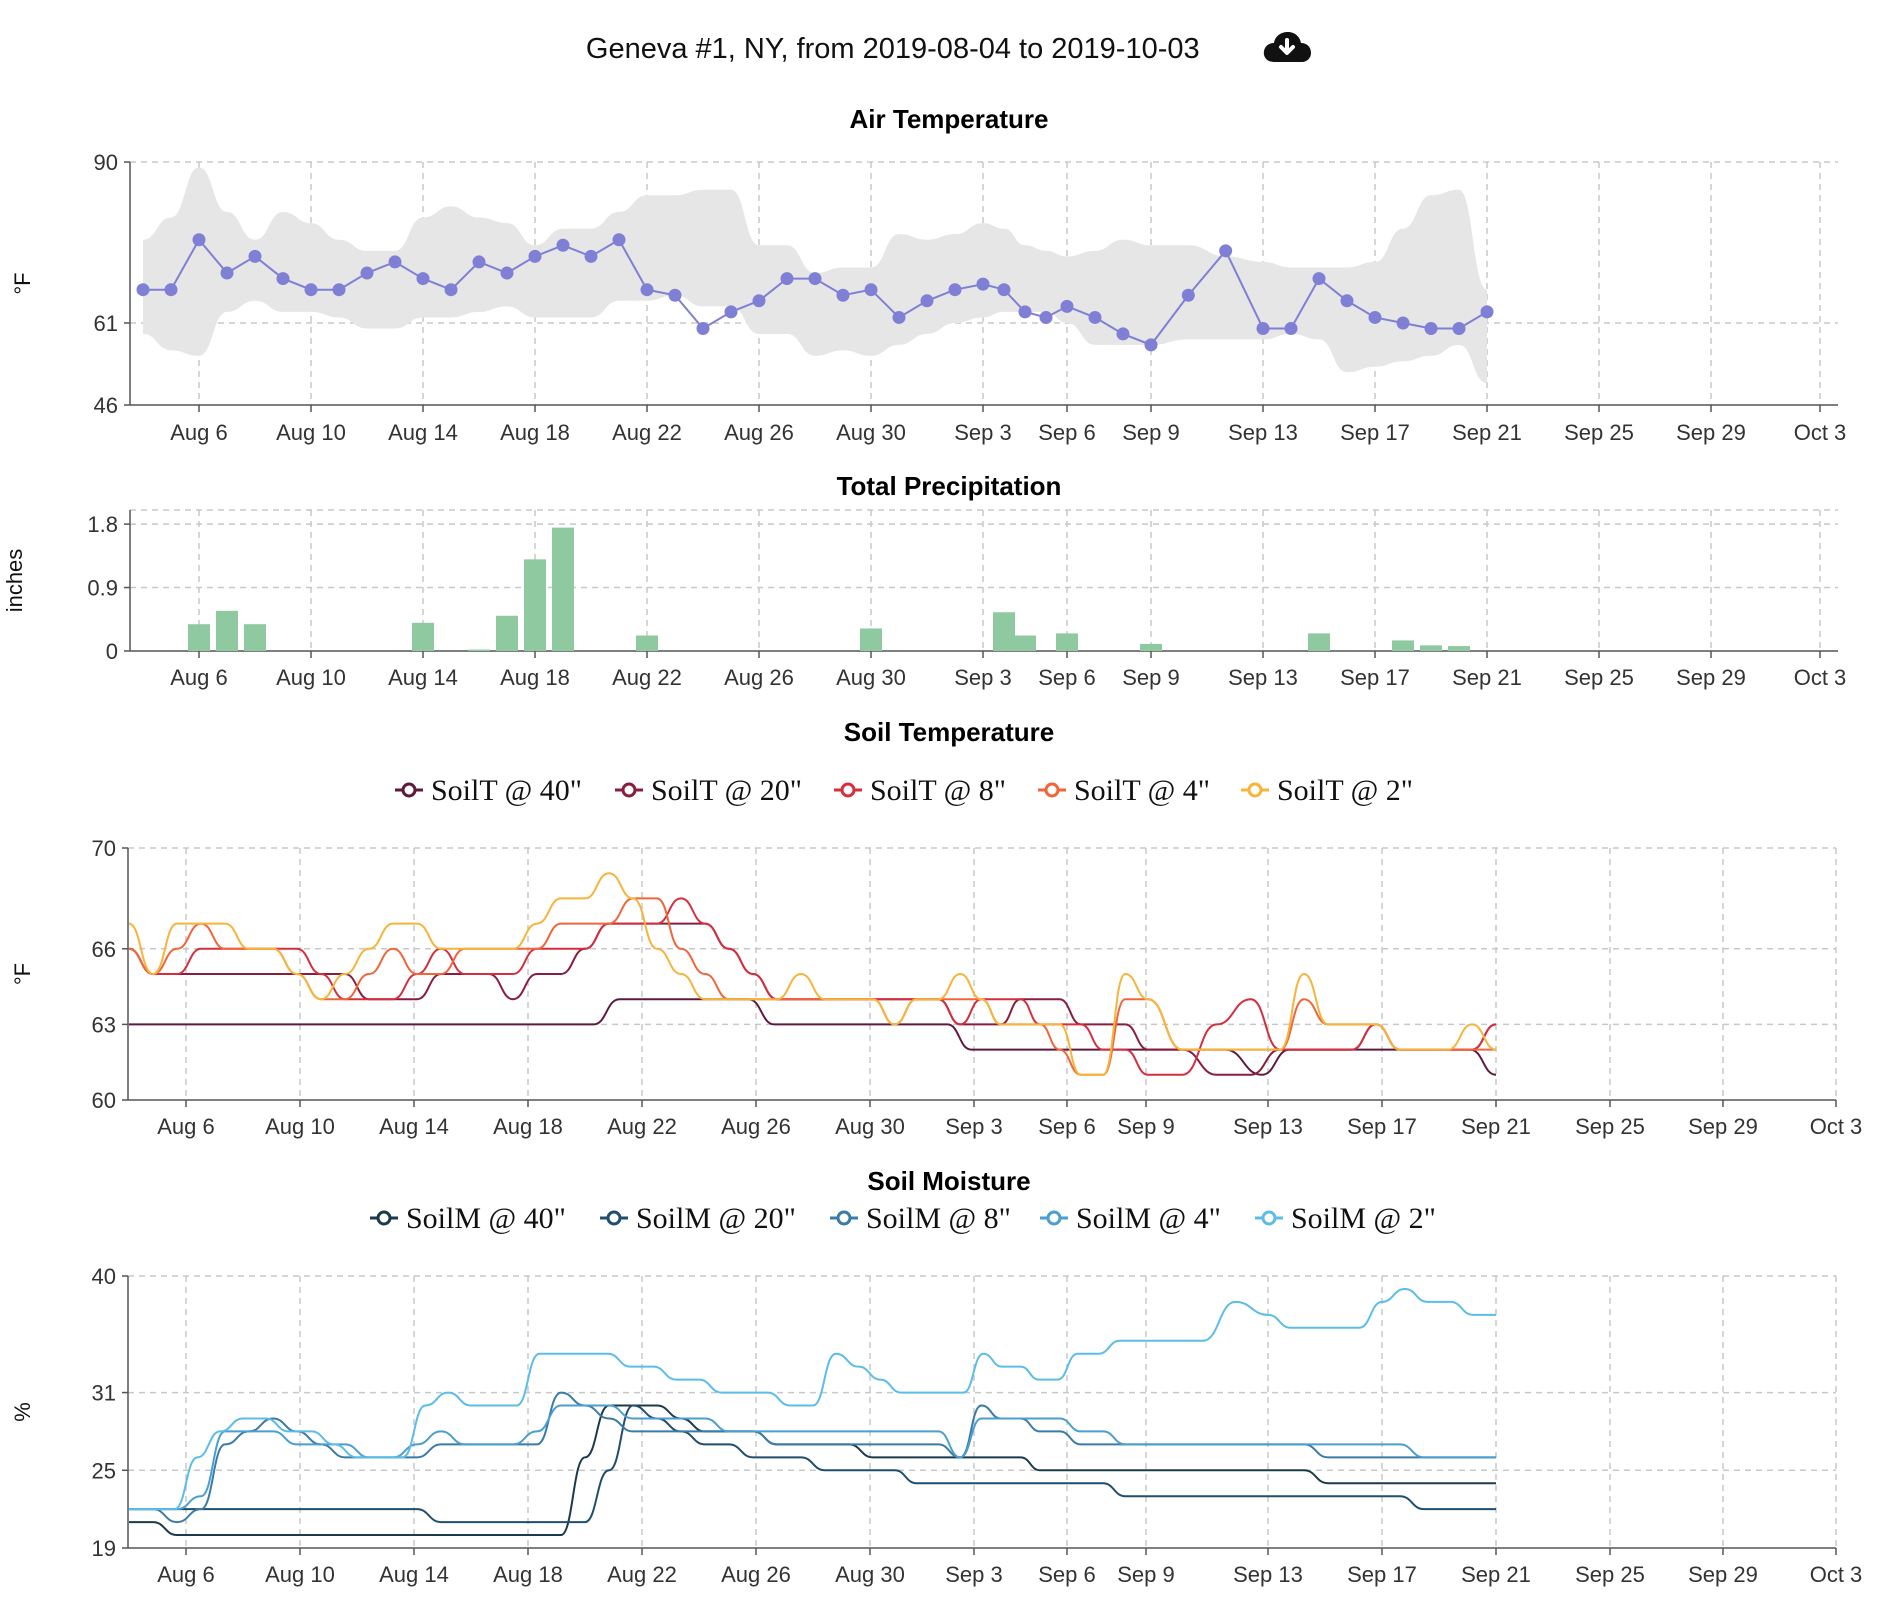 Image resolution: width=1898 pixels, height=1608 pixels. What do you see at coordinates (506, 790) in the screenshot?
I see `soil-temp-legend-label: SoilT @ 40"` at bounding box center [506, 790].